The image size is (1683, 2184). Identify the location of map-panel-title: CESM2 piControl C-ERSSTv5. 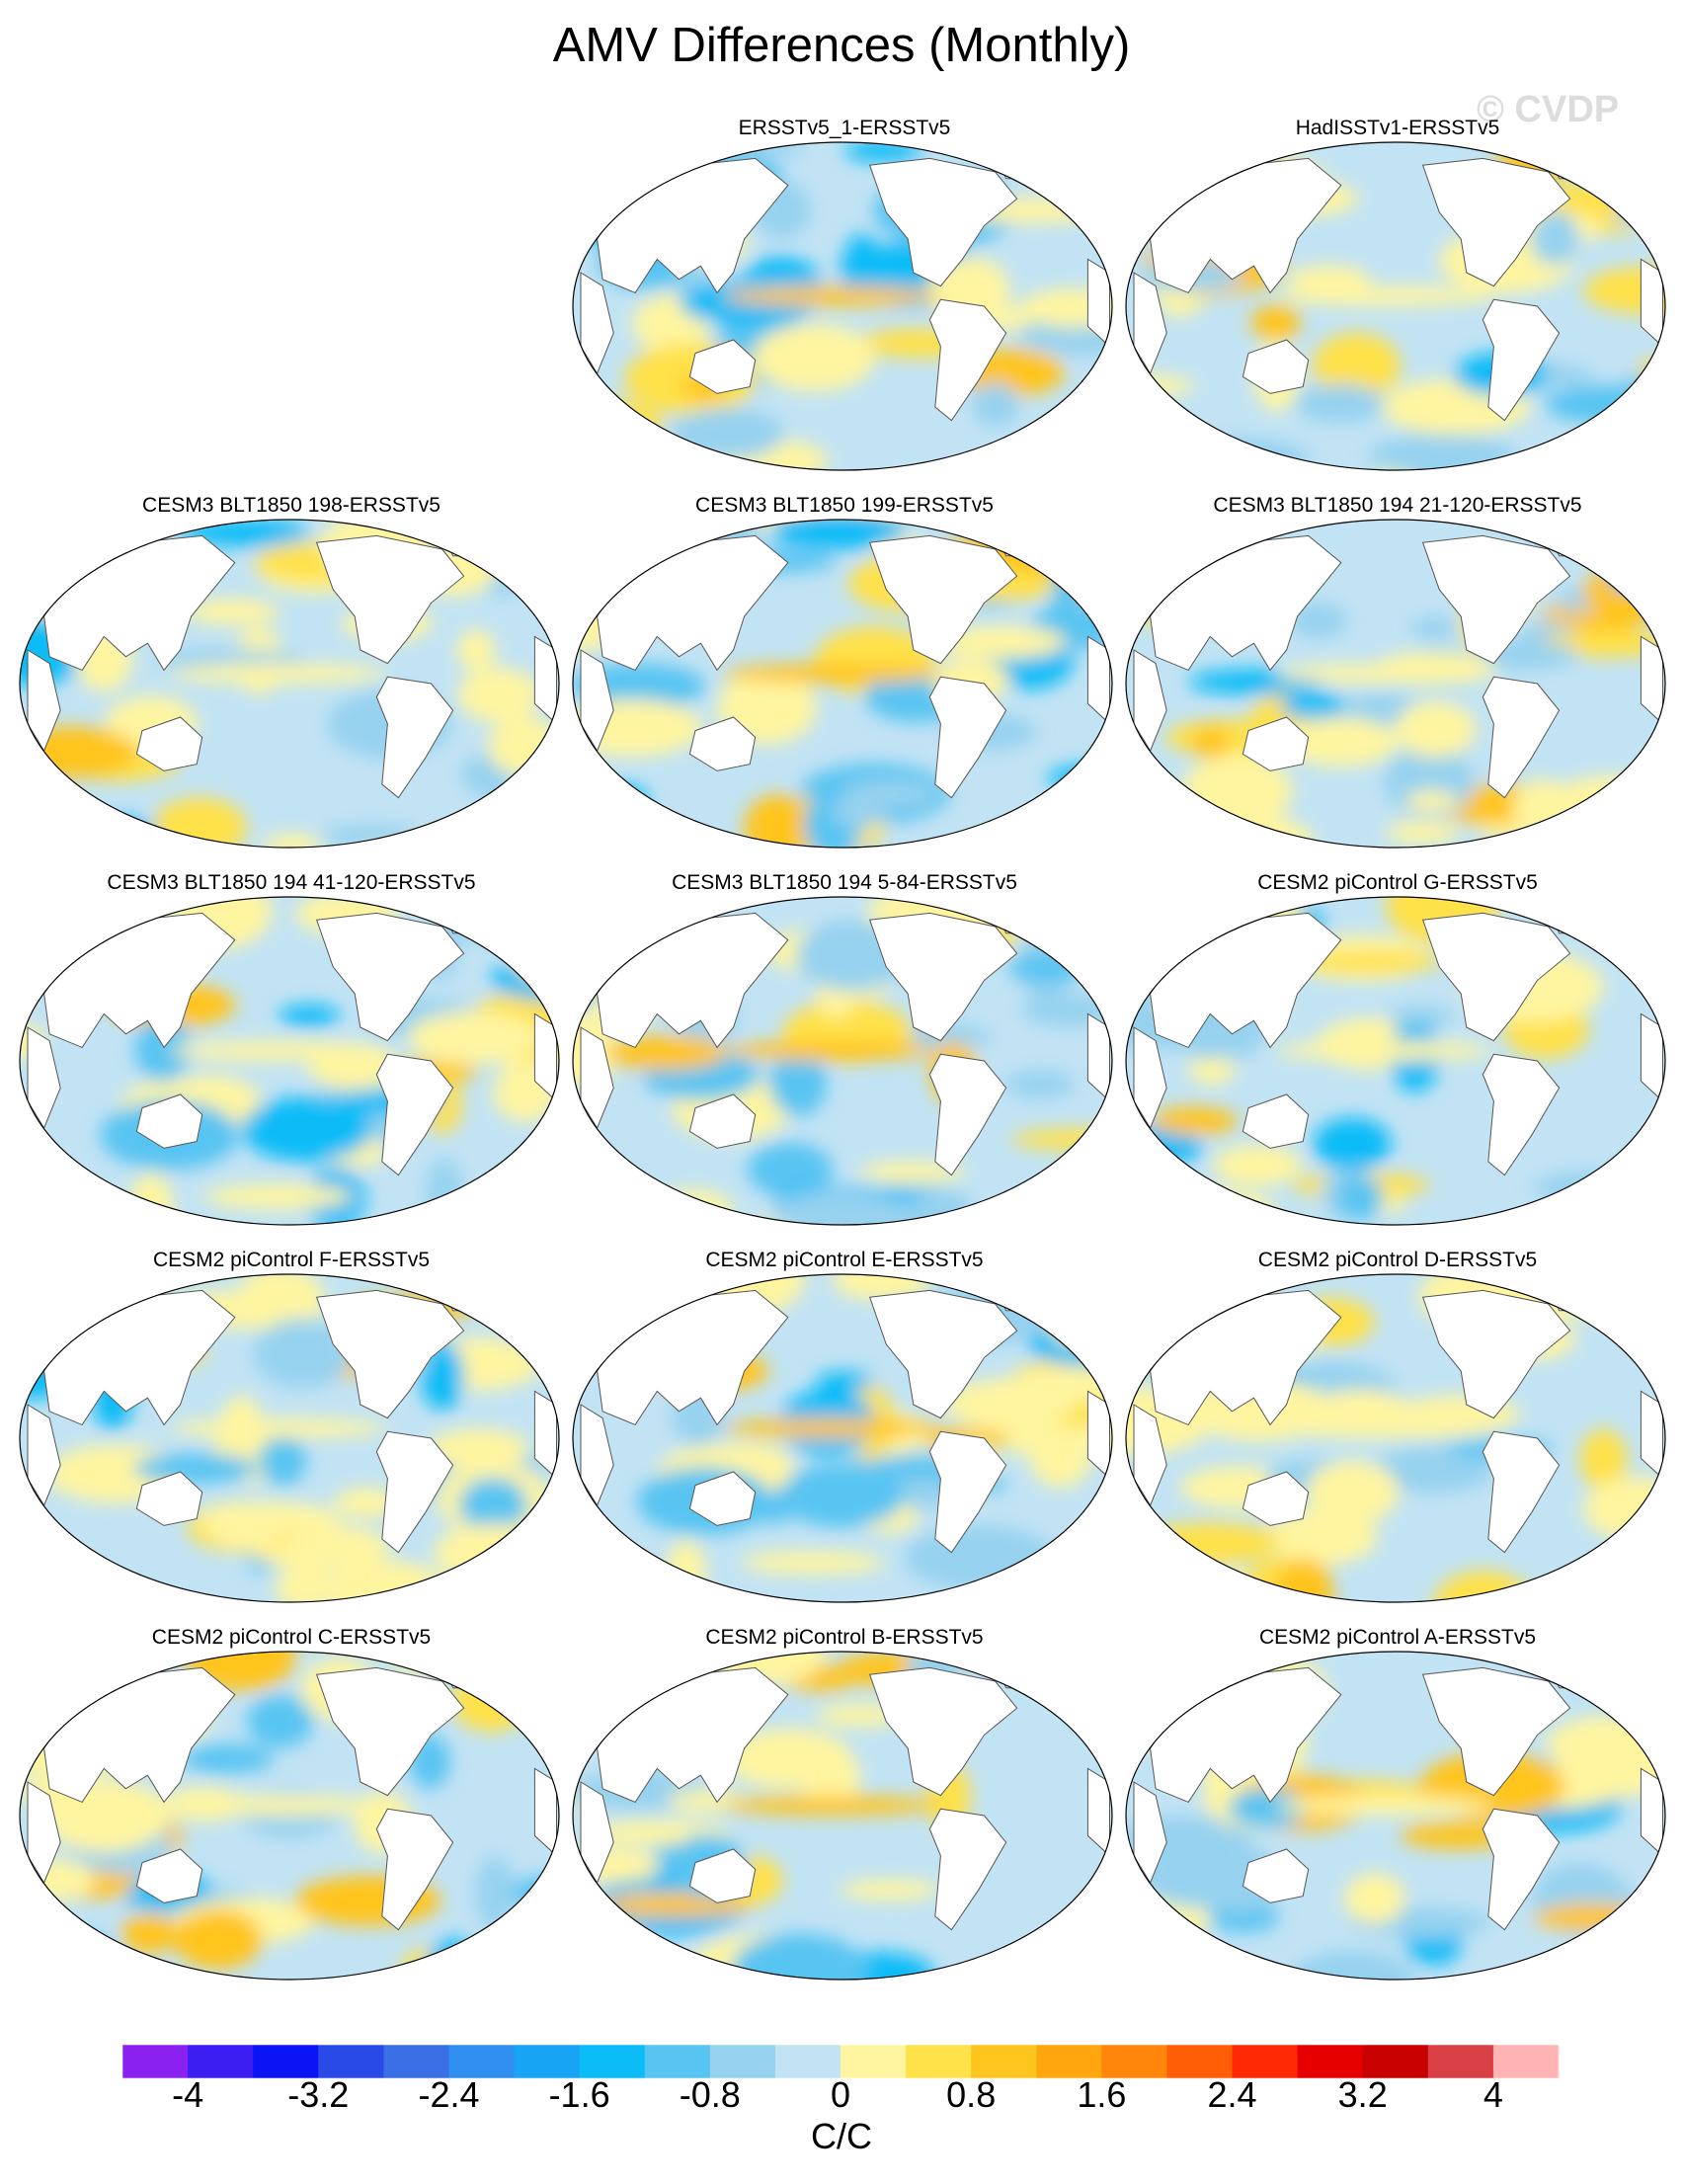
(291, 1637).